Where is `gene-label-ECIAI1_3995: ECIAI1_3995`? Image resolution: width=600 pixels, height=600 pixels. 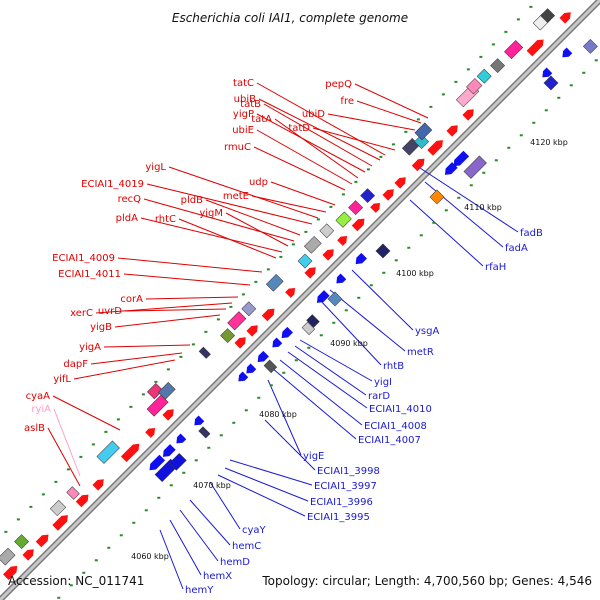
gene-label-ECIAI1_3995: ECIAI1_3995 is located at coordinates (338, 517).